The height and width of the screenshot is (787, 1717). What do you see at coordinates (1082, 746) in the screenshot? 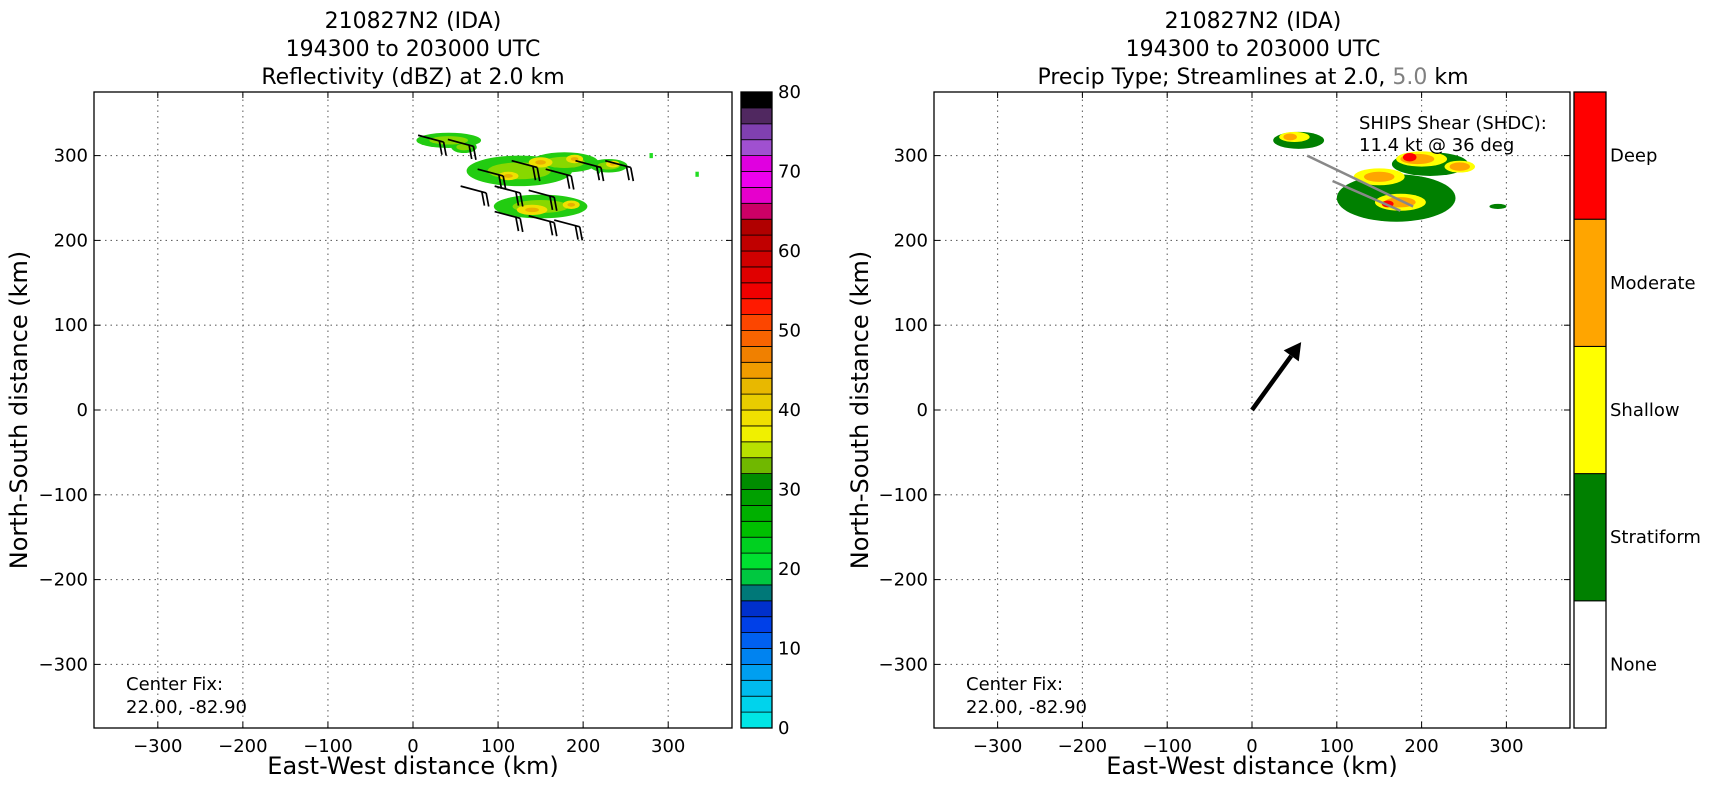
I see `right-x-tick-label: −200` at bounding box center [1082, 746].